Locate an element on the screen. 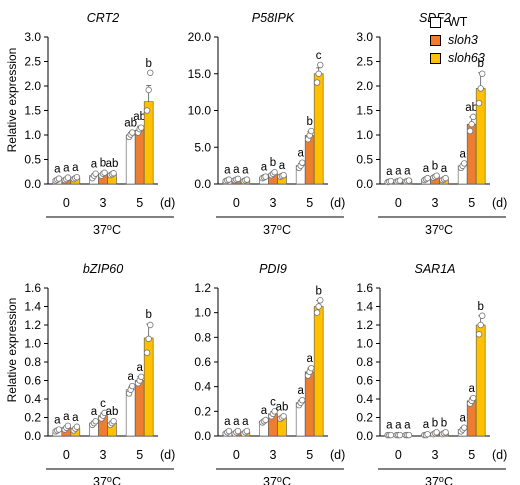 This screenshot has width=520, height=485. significance-letter: c is located at coordinates (273, 402).